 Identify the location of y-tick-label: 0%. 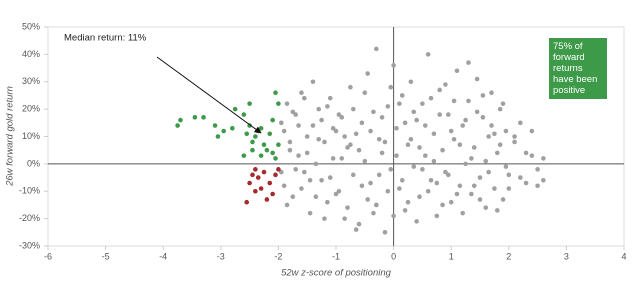
(33, 163).